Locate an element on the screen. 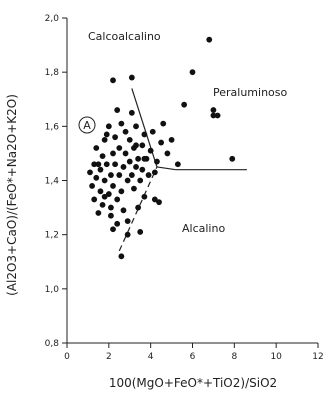 The height and width of the screenshot is (397, 330). y-tick-label: 1,0 is located at coordinates (52, 290).